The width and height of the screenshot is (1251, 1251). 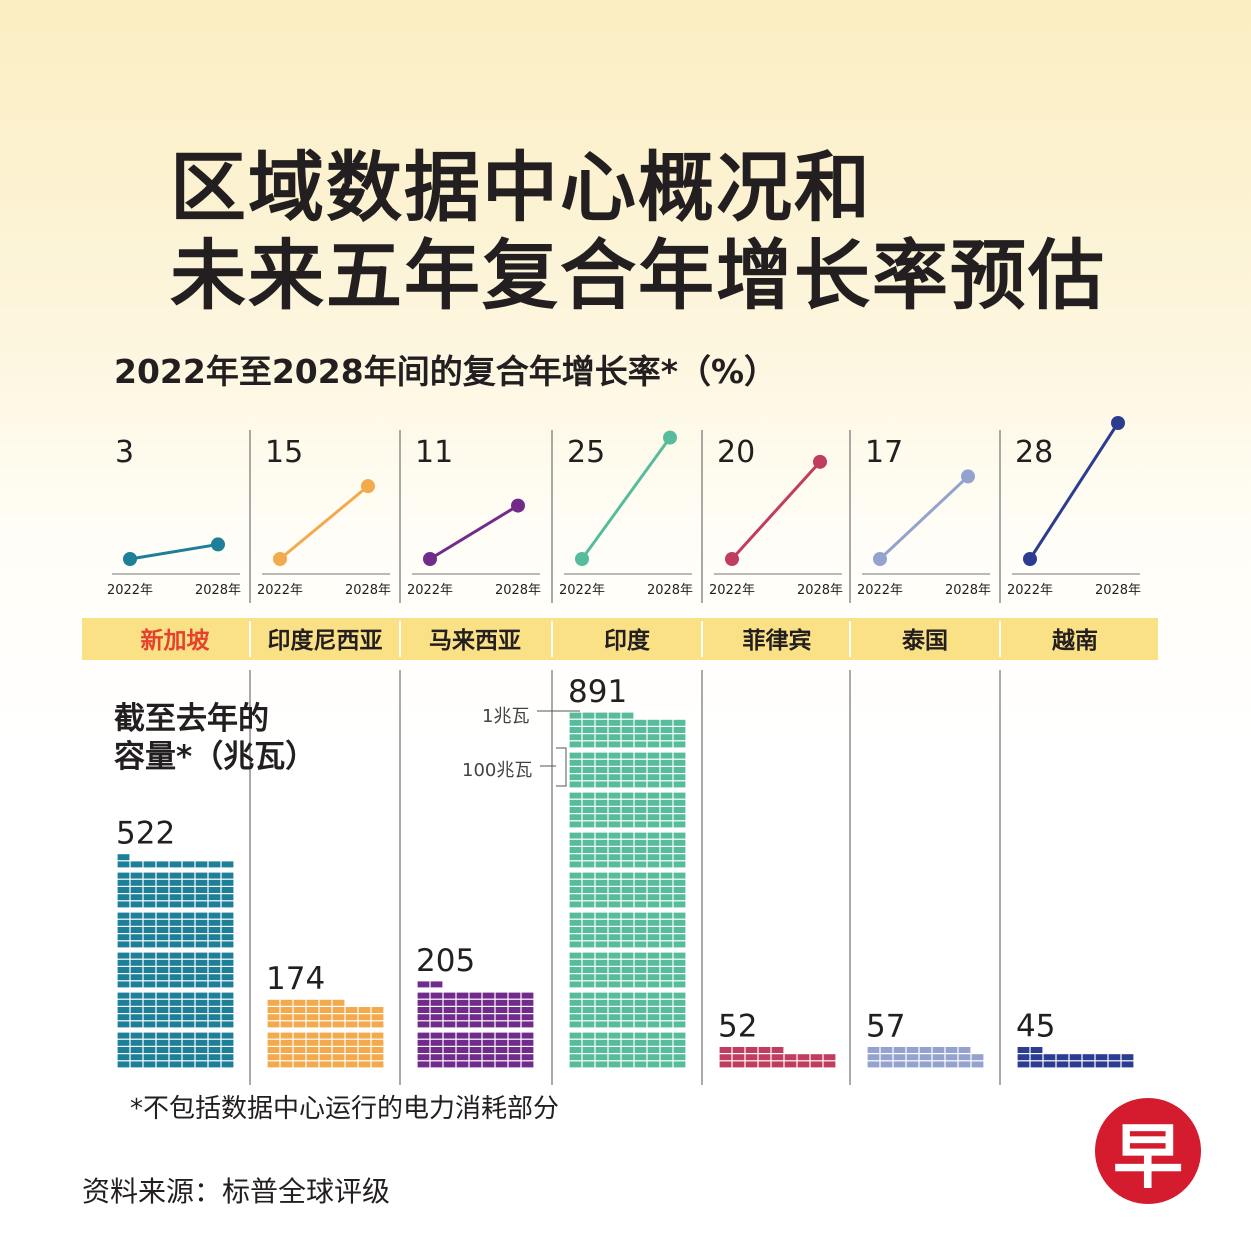 I want to click on capacity-value: 522, so click(x=145, y=834).